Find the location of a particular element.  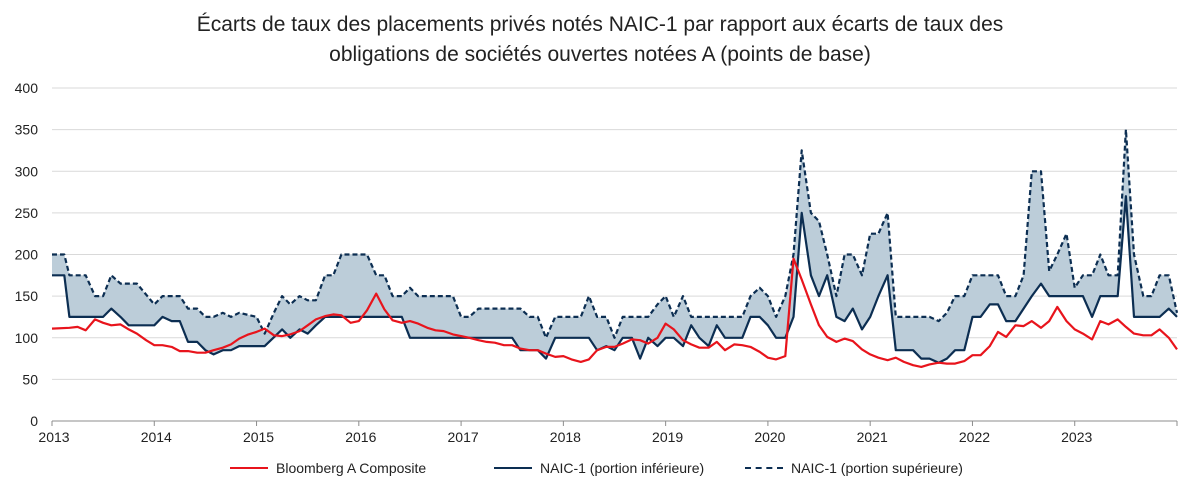

x-tick-label: 2020 is located at coordinates (769, 437).